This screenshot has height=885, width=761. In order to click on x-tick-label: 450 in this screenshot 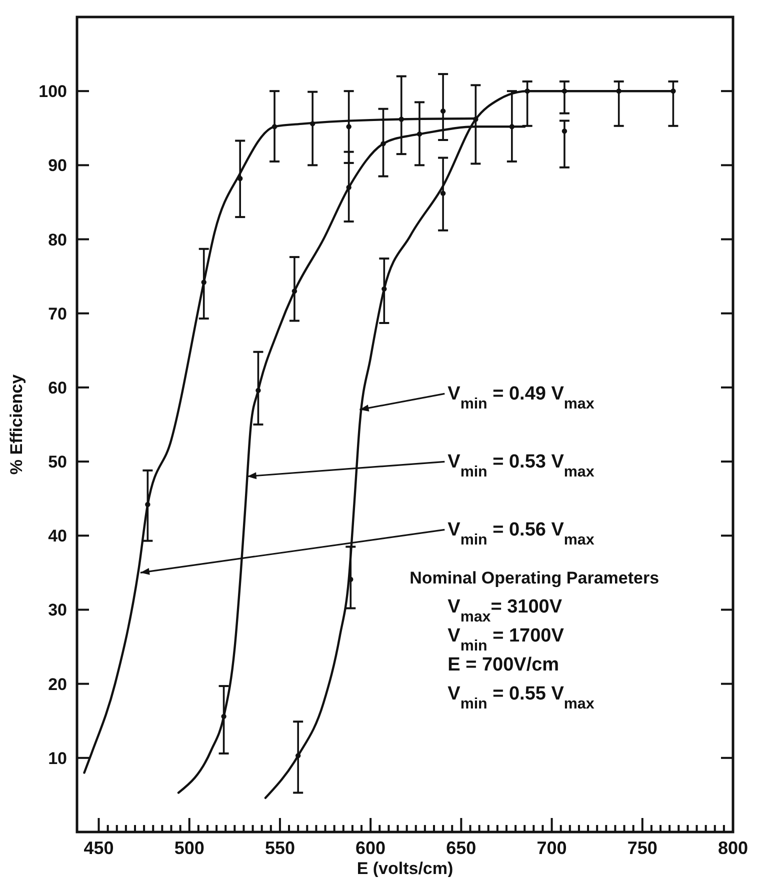, I will do `click(99, 848)`.